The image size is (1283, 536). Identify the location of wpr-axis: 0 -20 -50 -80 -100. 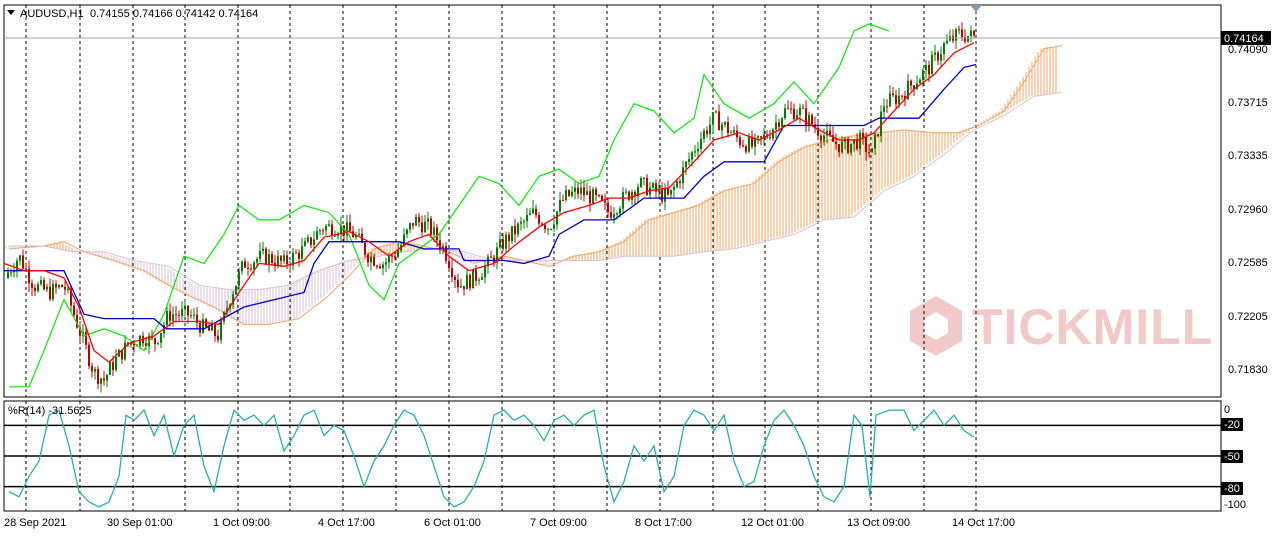
(1233, 457).